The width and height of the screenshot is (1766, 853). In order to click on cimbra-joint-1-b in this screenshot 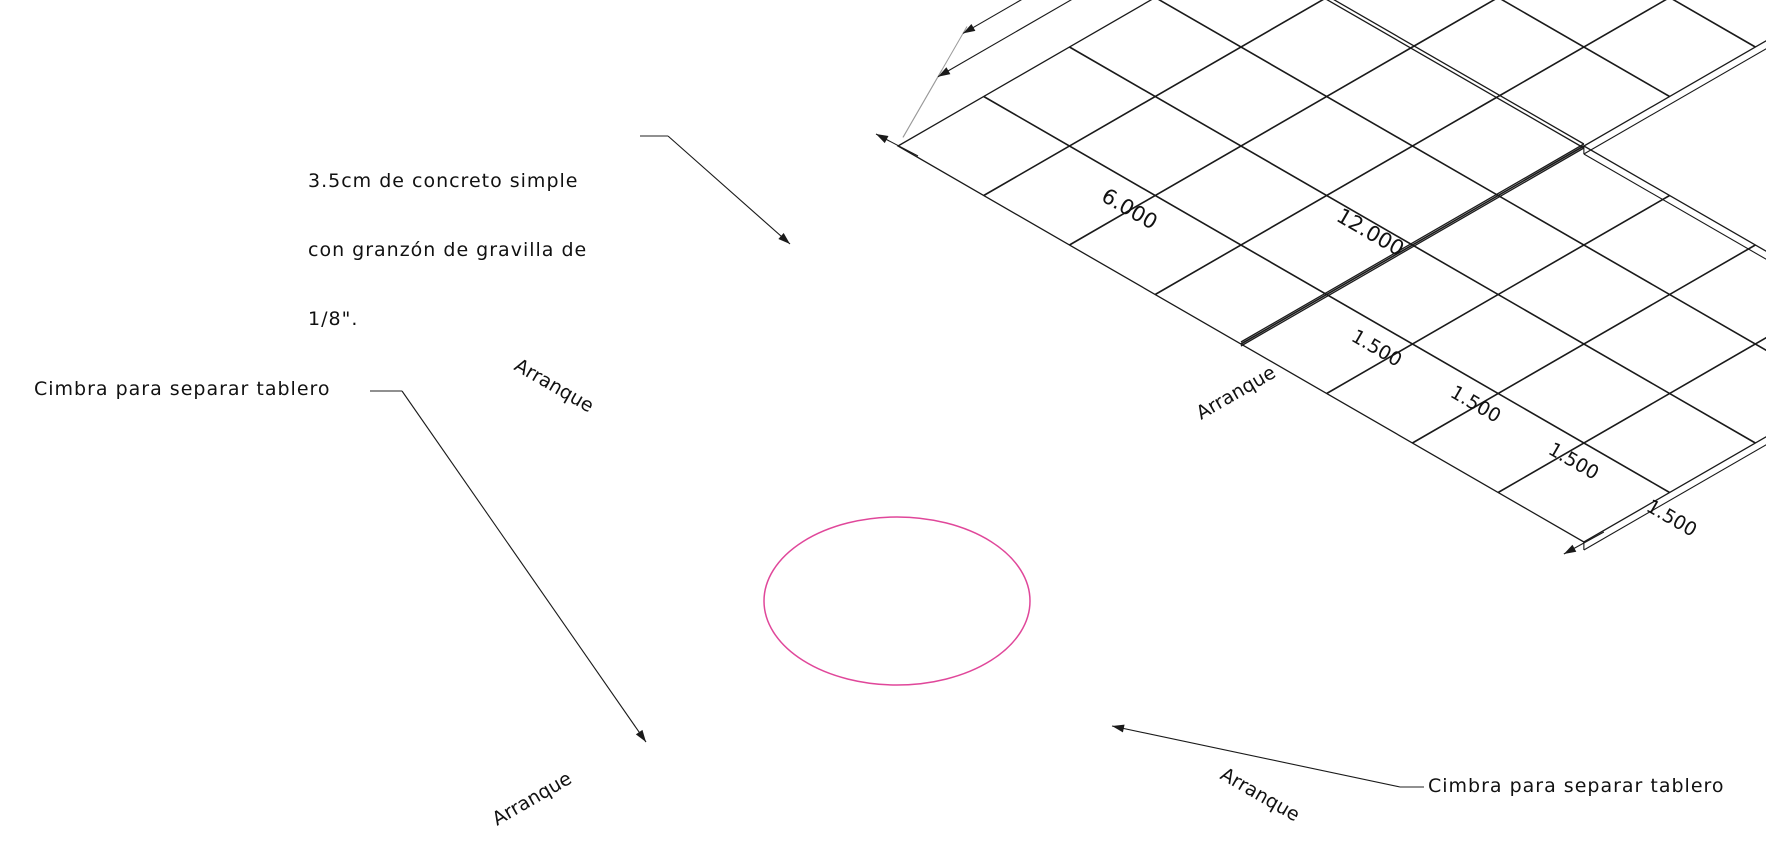, I will do `click(1412, 247)`.